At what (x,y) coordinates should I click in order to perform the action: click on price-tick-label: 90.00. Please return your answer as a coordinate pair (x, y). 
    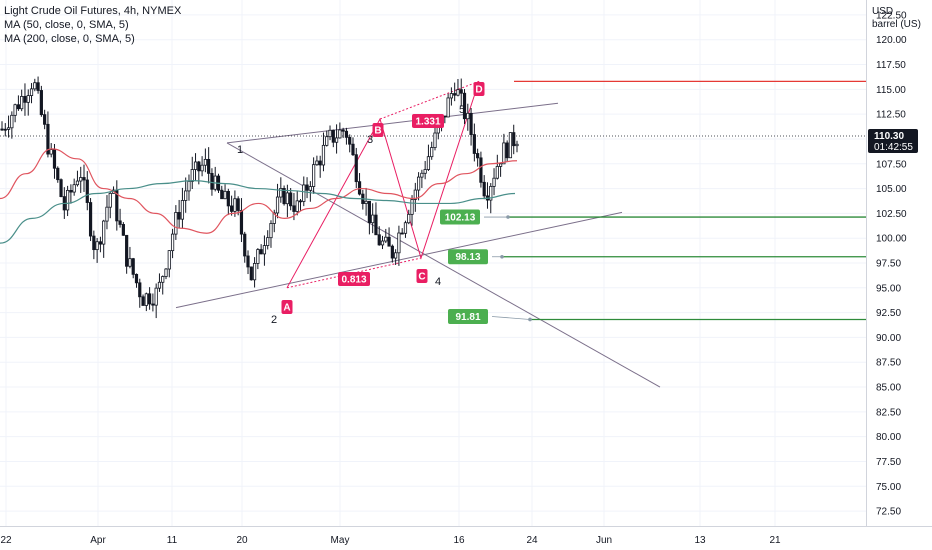
    Looking at the image, I should click on (888, 338).